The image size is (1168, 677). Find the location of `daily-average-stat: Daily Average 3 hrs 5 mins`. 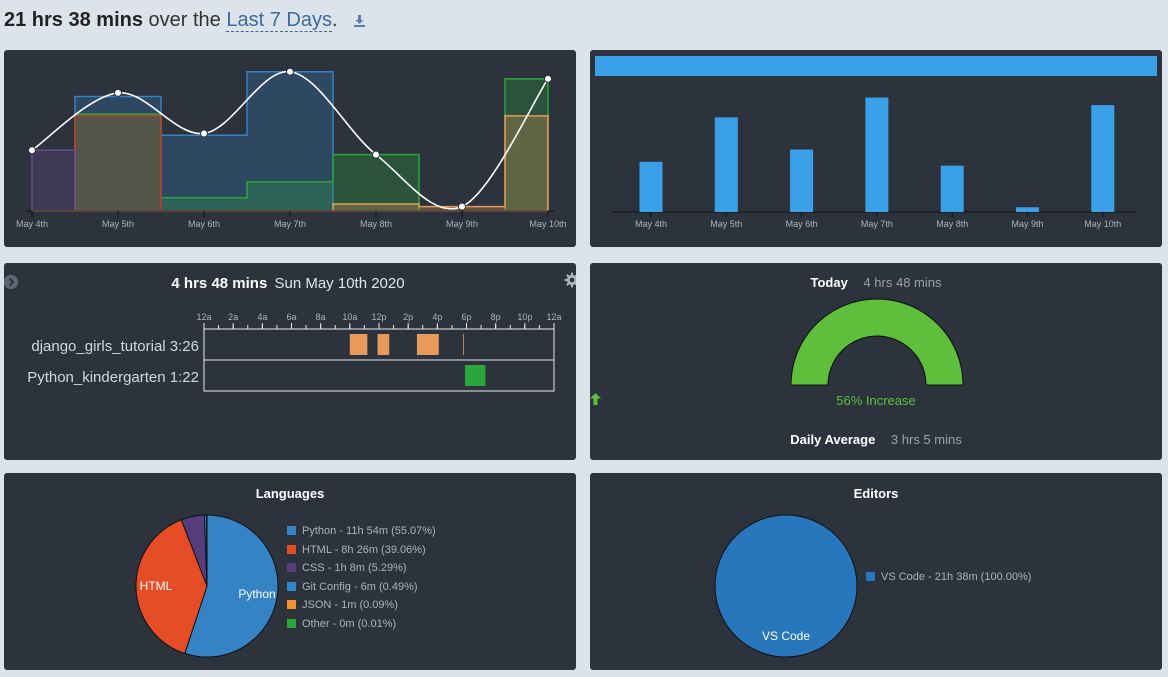

daily-average-stat: Daily Average 3 hrs 5 mins is located at coordinates (876, 439).